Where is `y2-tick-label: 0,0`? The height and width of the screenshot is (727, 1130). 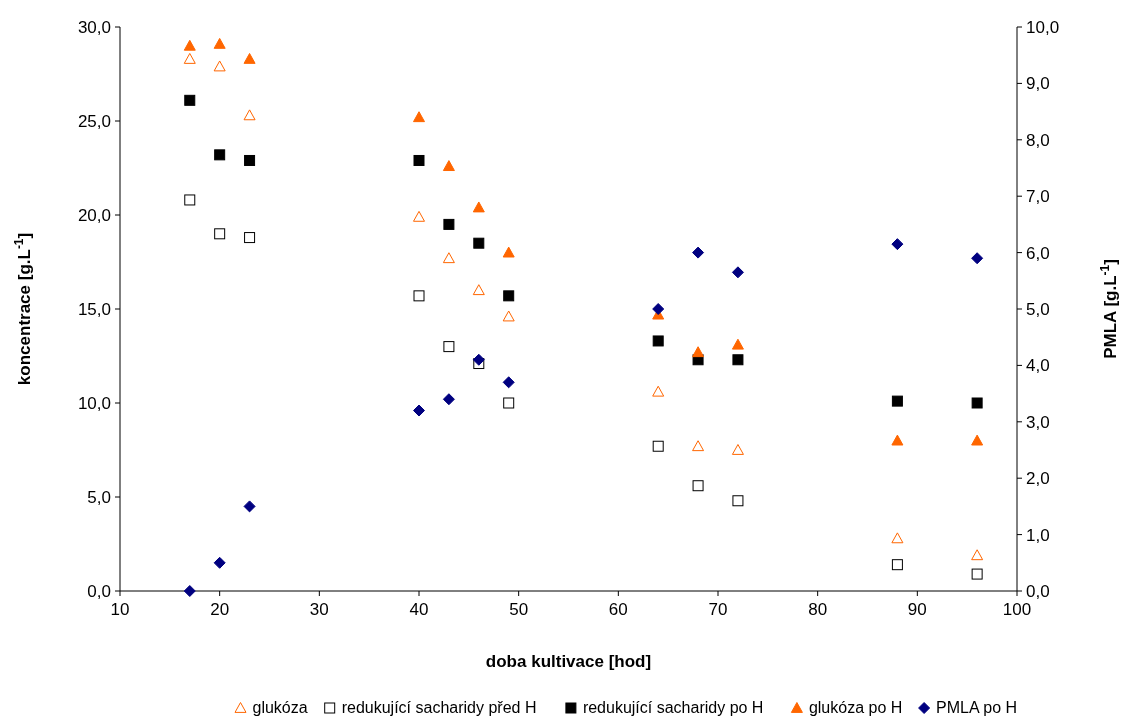
y2-tick-label: 0,0 is located at coordinates (1038, 591).